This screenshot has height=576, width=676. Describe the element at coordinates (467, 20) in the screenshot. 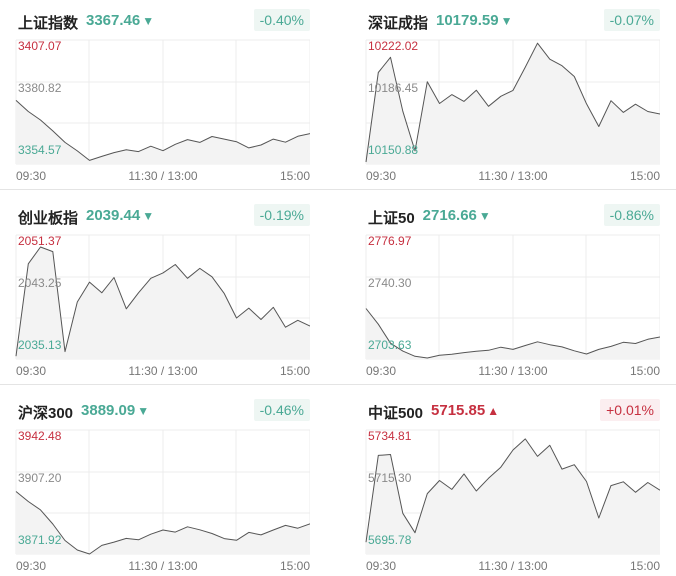

I see `index-price: 10179.59` at that location.